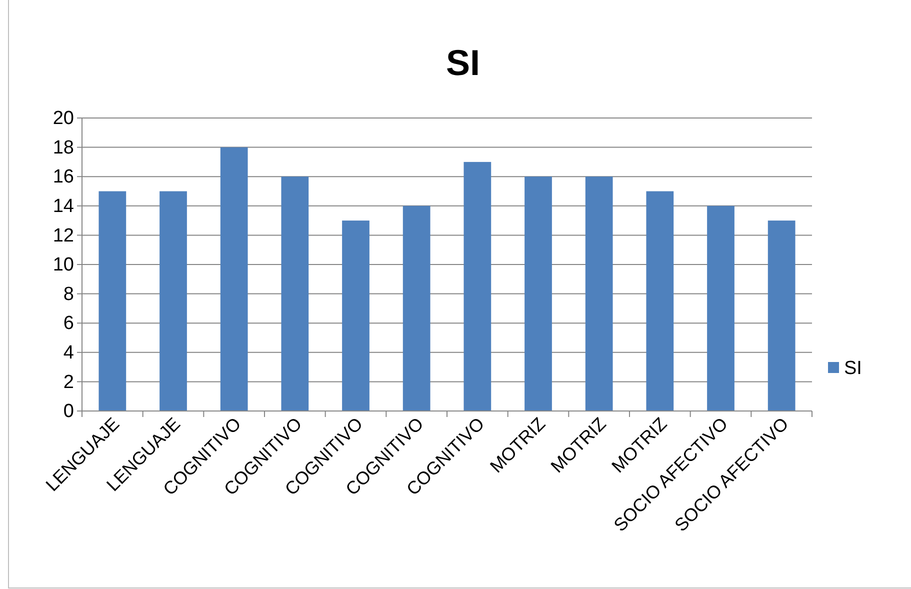 The width and height of the screenshot is (911, 589). Describe the element at coordinates (63, 119) in the screenshot. I see `y-tick-label: 20` at that location.